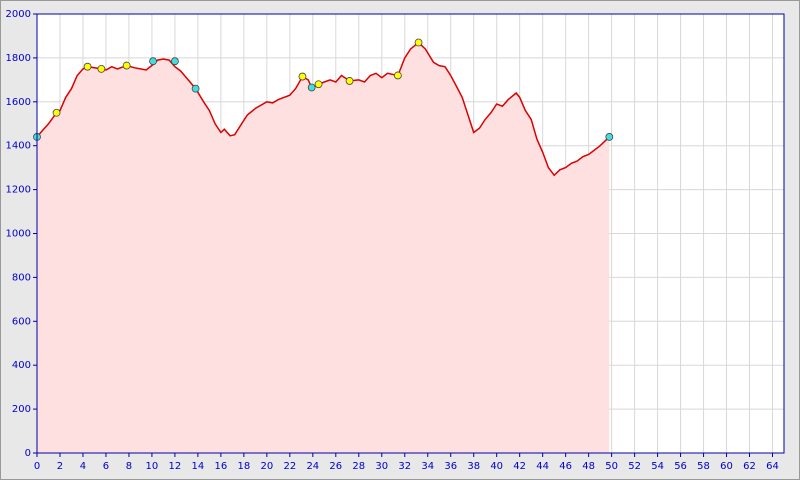 The height and width of the screenshot is (480, 800). What do you see at coordinates (129, 466) in the screenshot?
I see `x-tick-label: 8` at bounding box center [129, 466].